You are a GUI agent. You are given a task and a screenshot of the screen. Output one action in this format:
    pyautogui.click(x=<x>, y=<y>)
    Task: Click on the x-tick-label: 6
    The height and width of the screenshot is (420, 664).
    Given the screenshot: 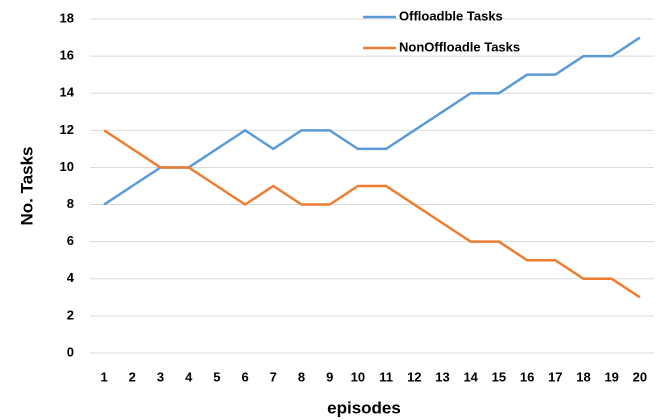 What is the action you would take?
    pyautogui.click(x=244, y=376)
    